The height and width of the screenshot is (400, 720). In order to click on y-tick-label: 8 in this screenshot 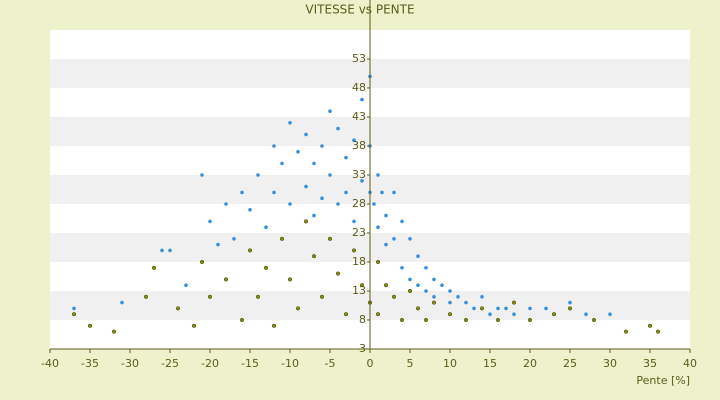, I will do `click(362, 319)`.